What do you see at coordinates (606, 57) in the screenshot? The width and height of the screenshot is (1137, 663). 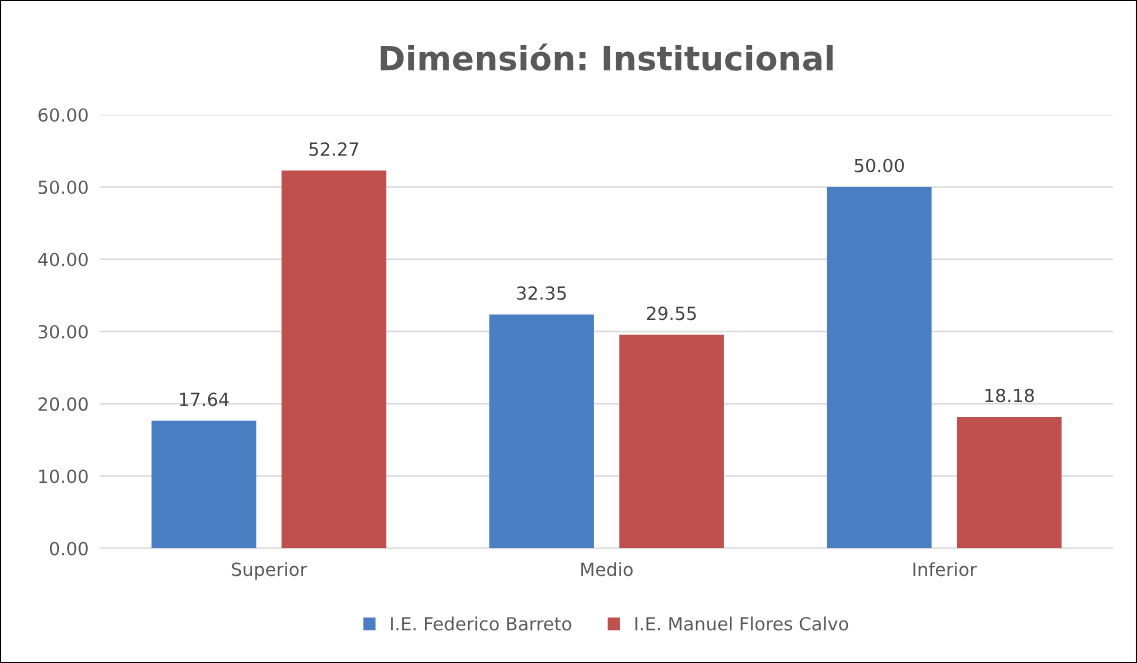 I see `chart-title: Dimensión: Institucional` at bounding box center [606, 57].